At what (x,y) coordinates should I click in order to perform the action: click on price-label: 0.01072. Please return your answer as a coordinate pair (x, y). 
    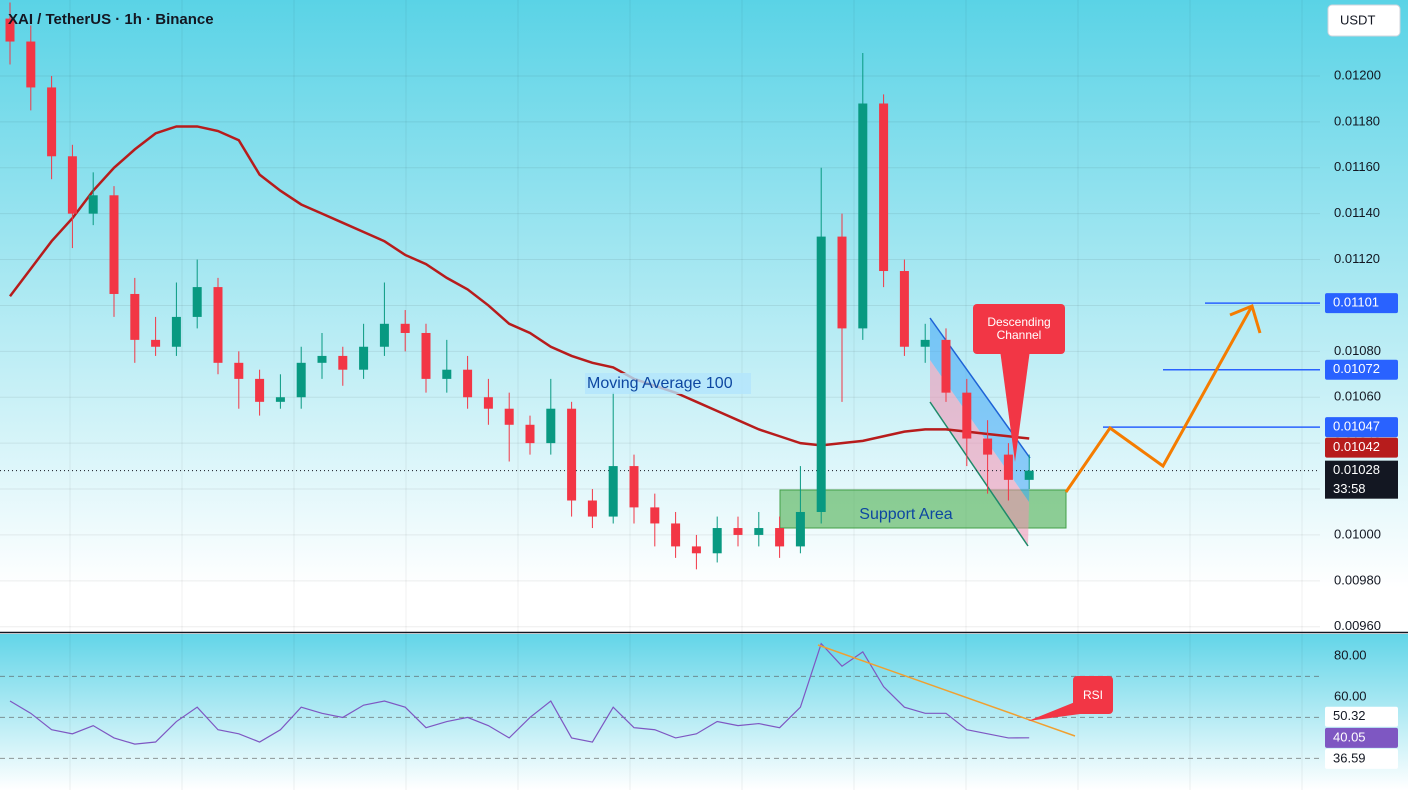
    Looking at the image, I should click on (1356, 368).